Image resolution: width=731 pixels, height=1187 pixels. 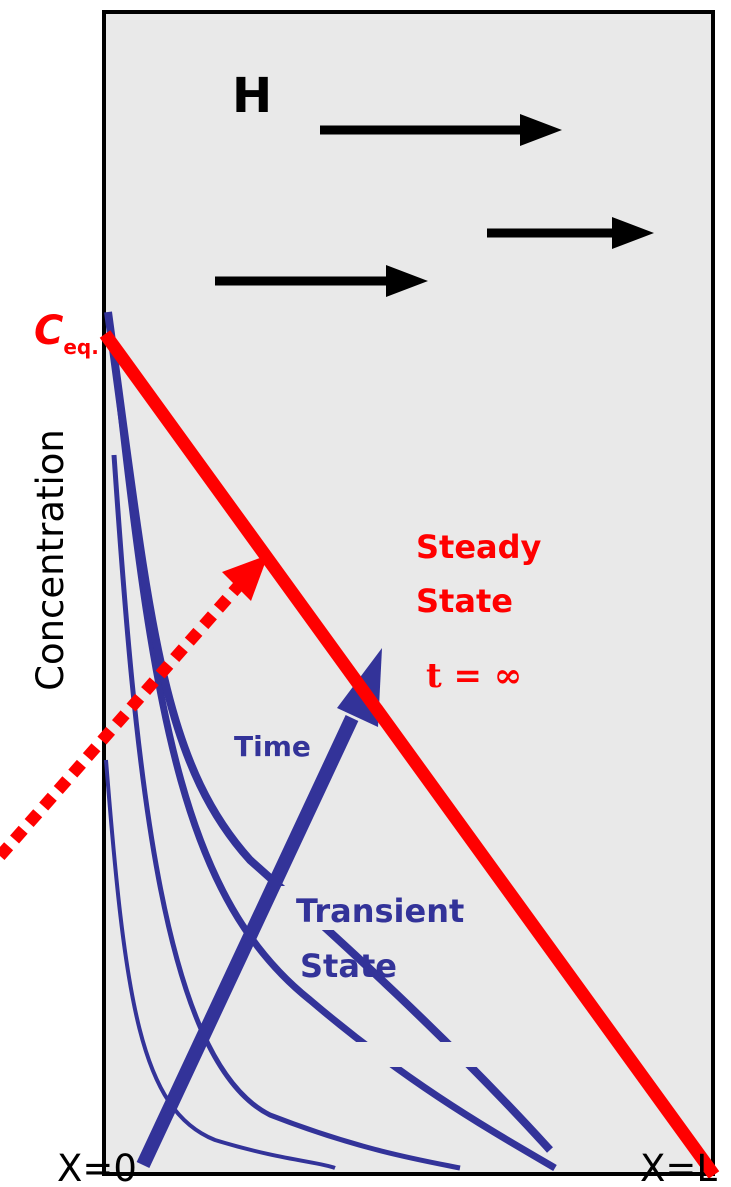 What do you see at coordinates (479, 547) in the screenshot?
I see `steady-label-line1: Steady` at bounding box center [479, 547].